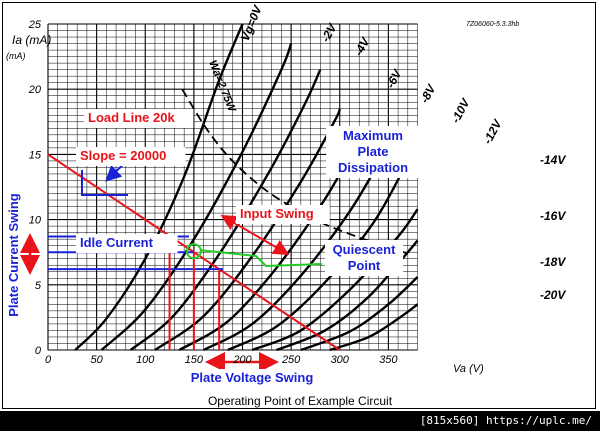 Image resolution: width=600 pixels, height=431 pixels. I want to click on idle-current-label: Idle Current, so click(127, 243).